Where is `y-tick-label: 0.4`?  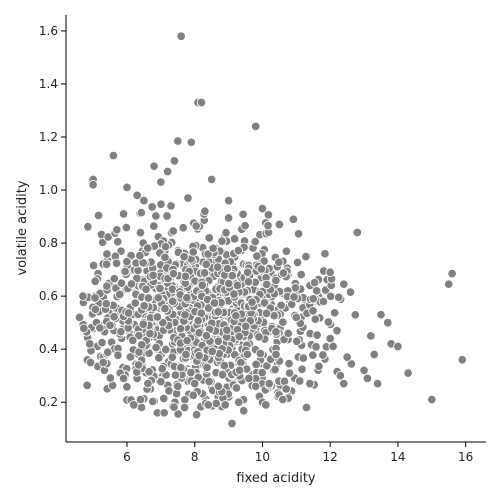
y-tick-label: 0.4 is located at coordinates (48, 349).